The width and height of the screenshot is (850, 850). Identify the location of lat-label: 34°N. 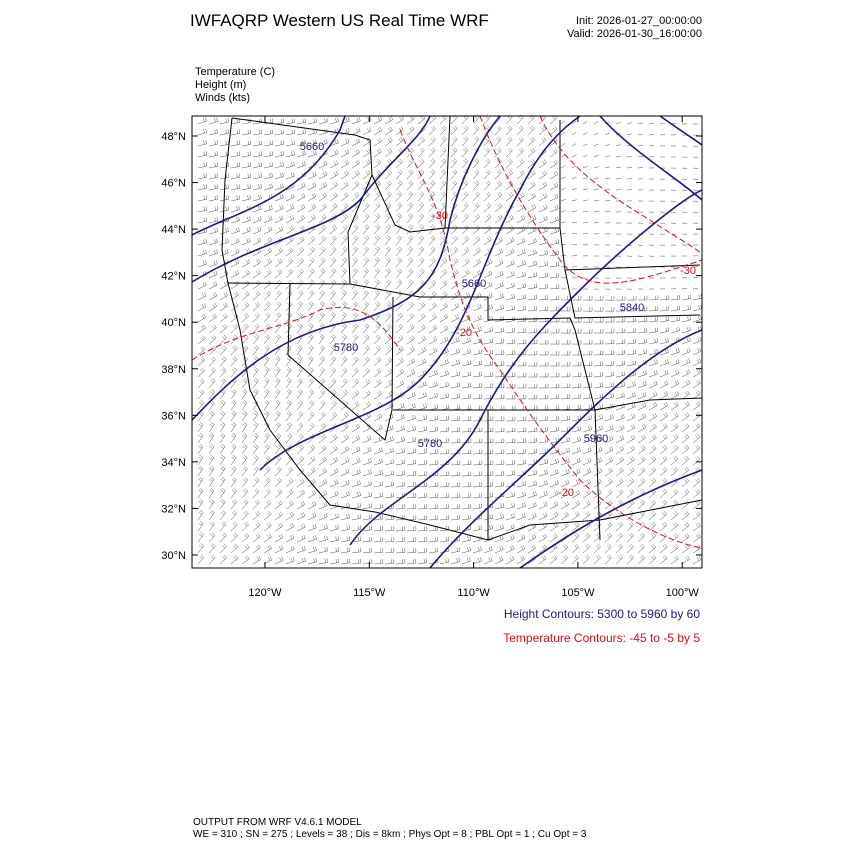
(173, 463).